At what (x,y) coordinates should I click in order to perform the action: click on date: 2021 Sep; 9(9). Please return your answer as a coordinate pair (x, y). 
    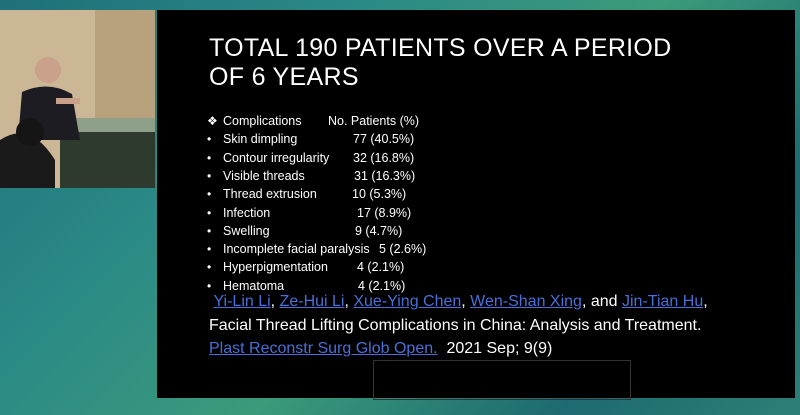
    Looking at the image, I should click on (499, 348).